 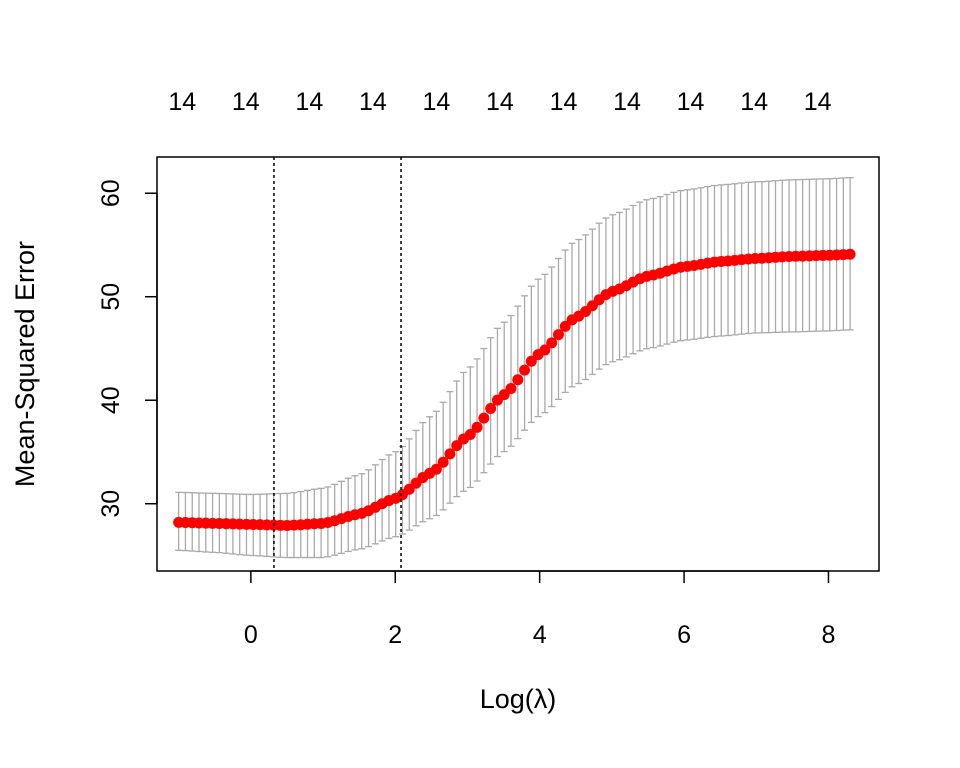 What do you see at coordinates (251, 635) in the screenshot?
I see `x-tick-label: 0` at bounding box center [251, 635].